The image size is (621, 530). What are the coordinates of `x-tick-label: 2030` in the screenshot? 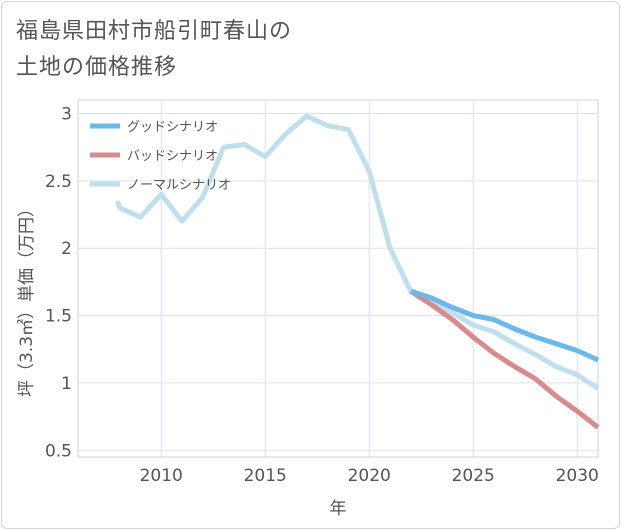 It's located at (577, 476).